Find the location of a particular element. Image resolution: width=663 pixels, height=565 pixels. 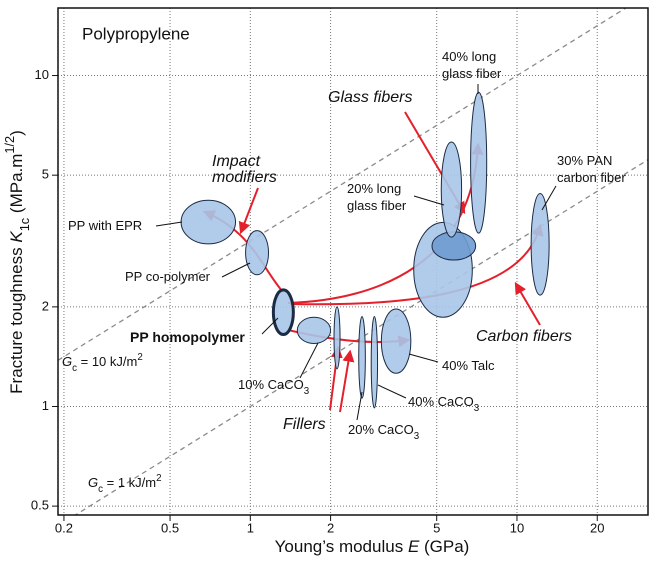

y-tick-label: 0.5 is located at coordinates (40, 505).